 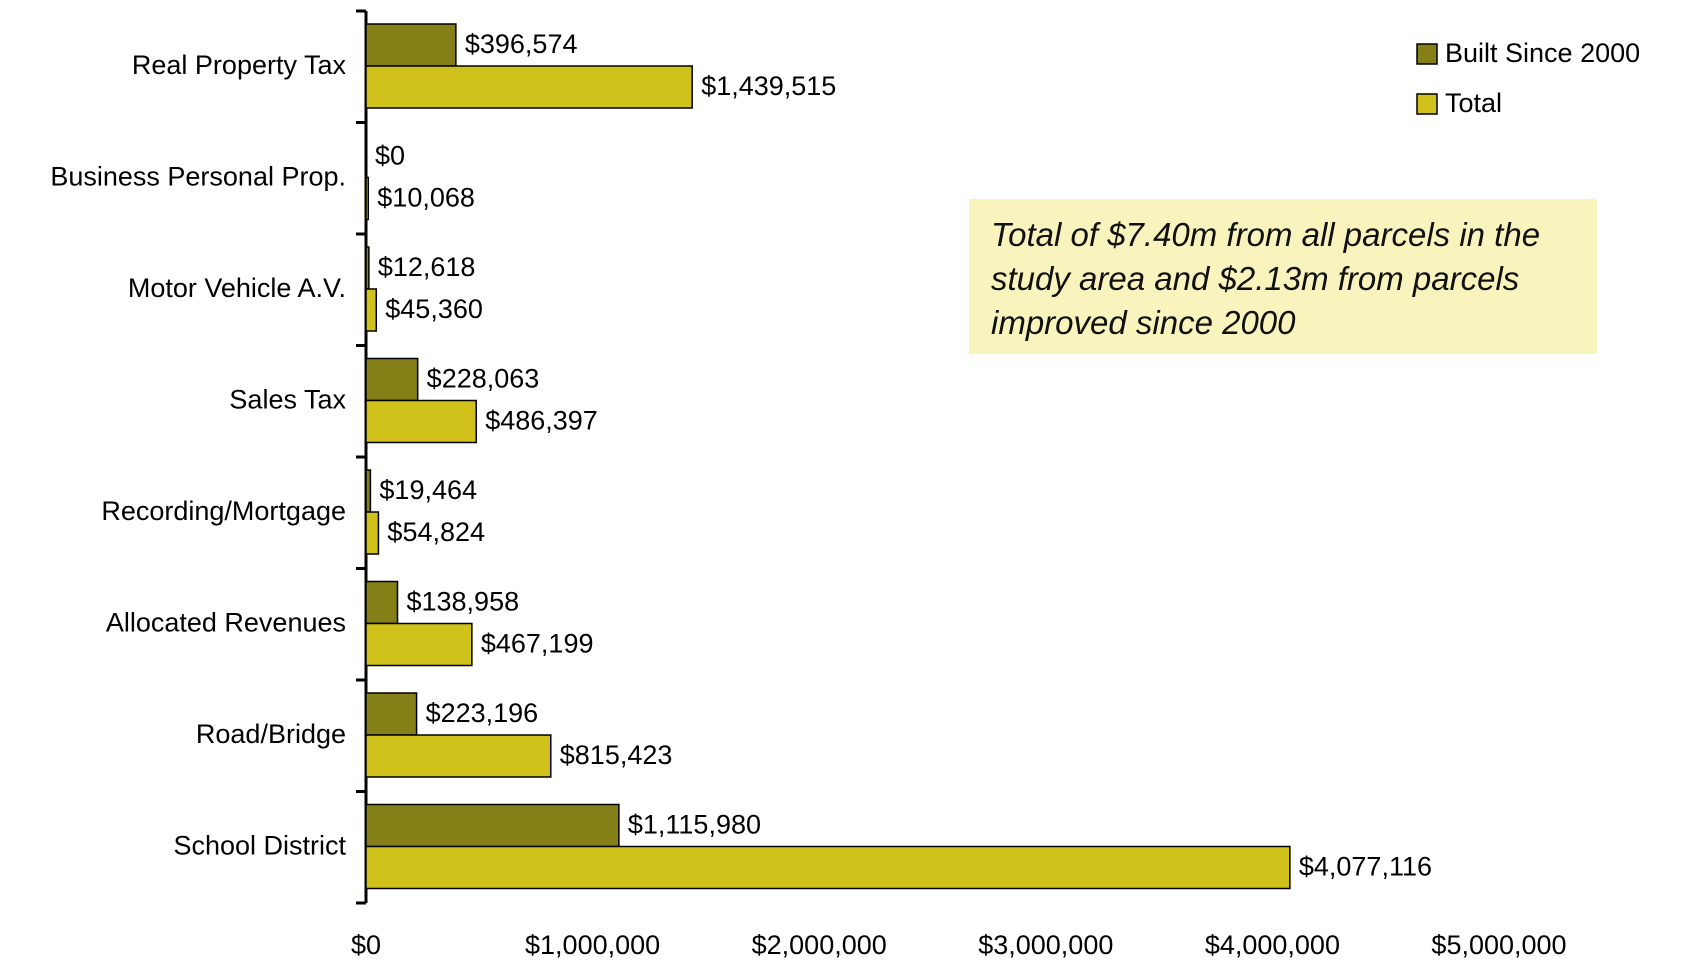 I want to click on data-label: $0, so click(x=390, y=156).